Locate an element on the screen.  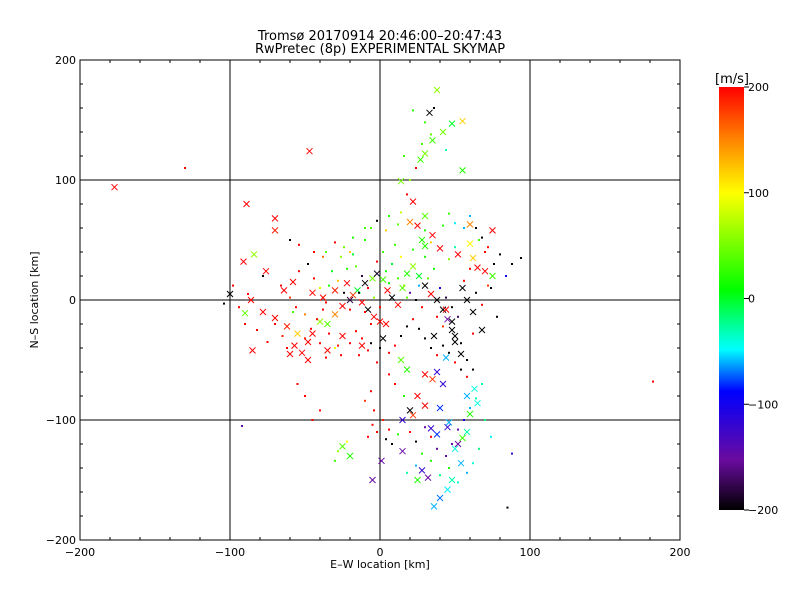
colorbar-ticks: 200 100 0 −100 −200 is located at coordinates (761, 299).